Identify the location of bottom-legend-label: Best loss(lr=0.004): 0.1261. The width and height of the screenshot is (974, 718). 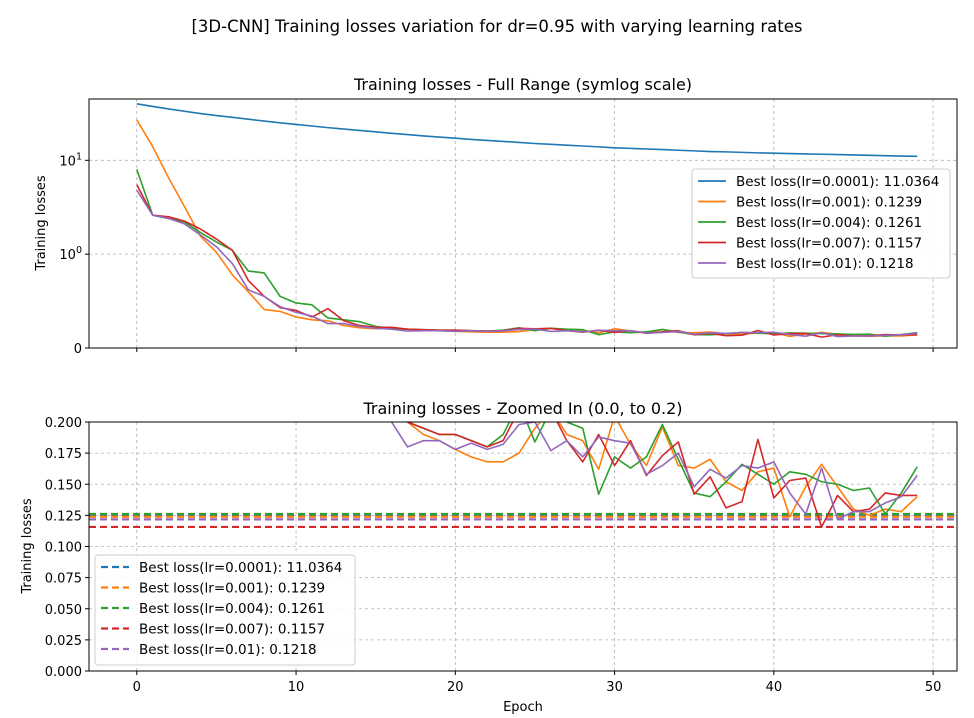
(232, 609).